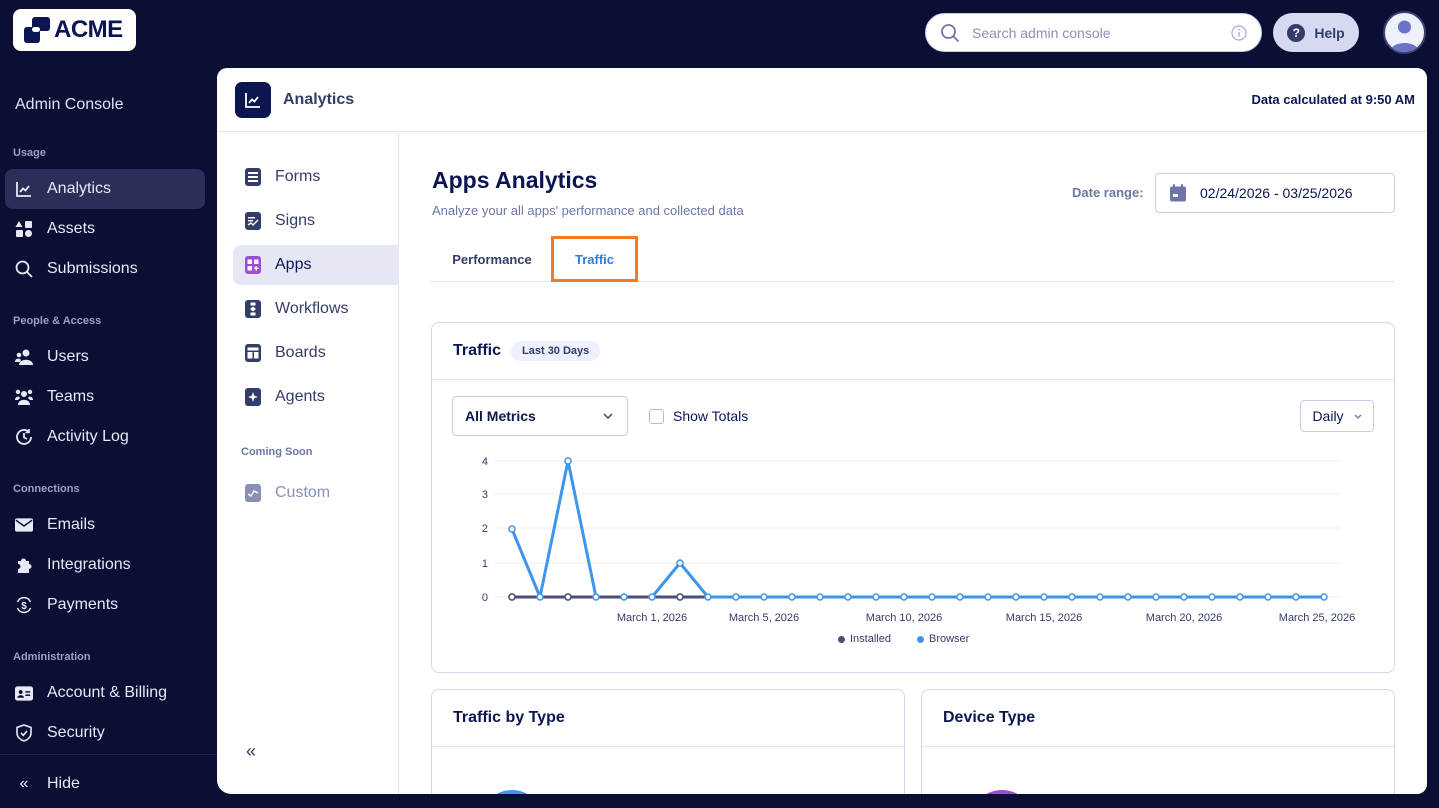 This screenshot has width=1439, height=808. I want to click on hide-sidebar-button: « Hide, so click(105, 784).